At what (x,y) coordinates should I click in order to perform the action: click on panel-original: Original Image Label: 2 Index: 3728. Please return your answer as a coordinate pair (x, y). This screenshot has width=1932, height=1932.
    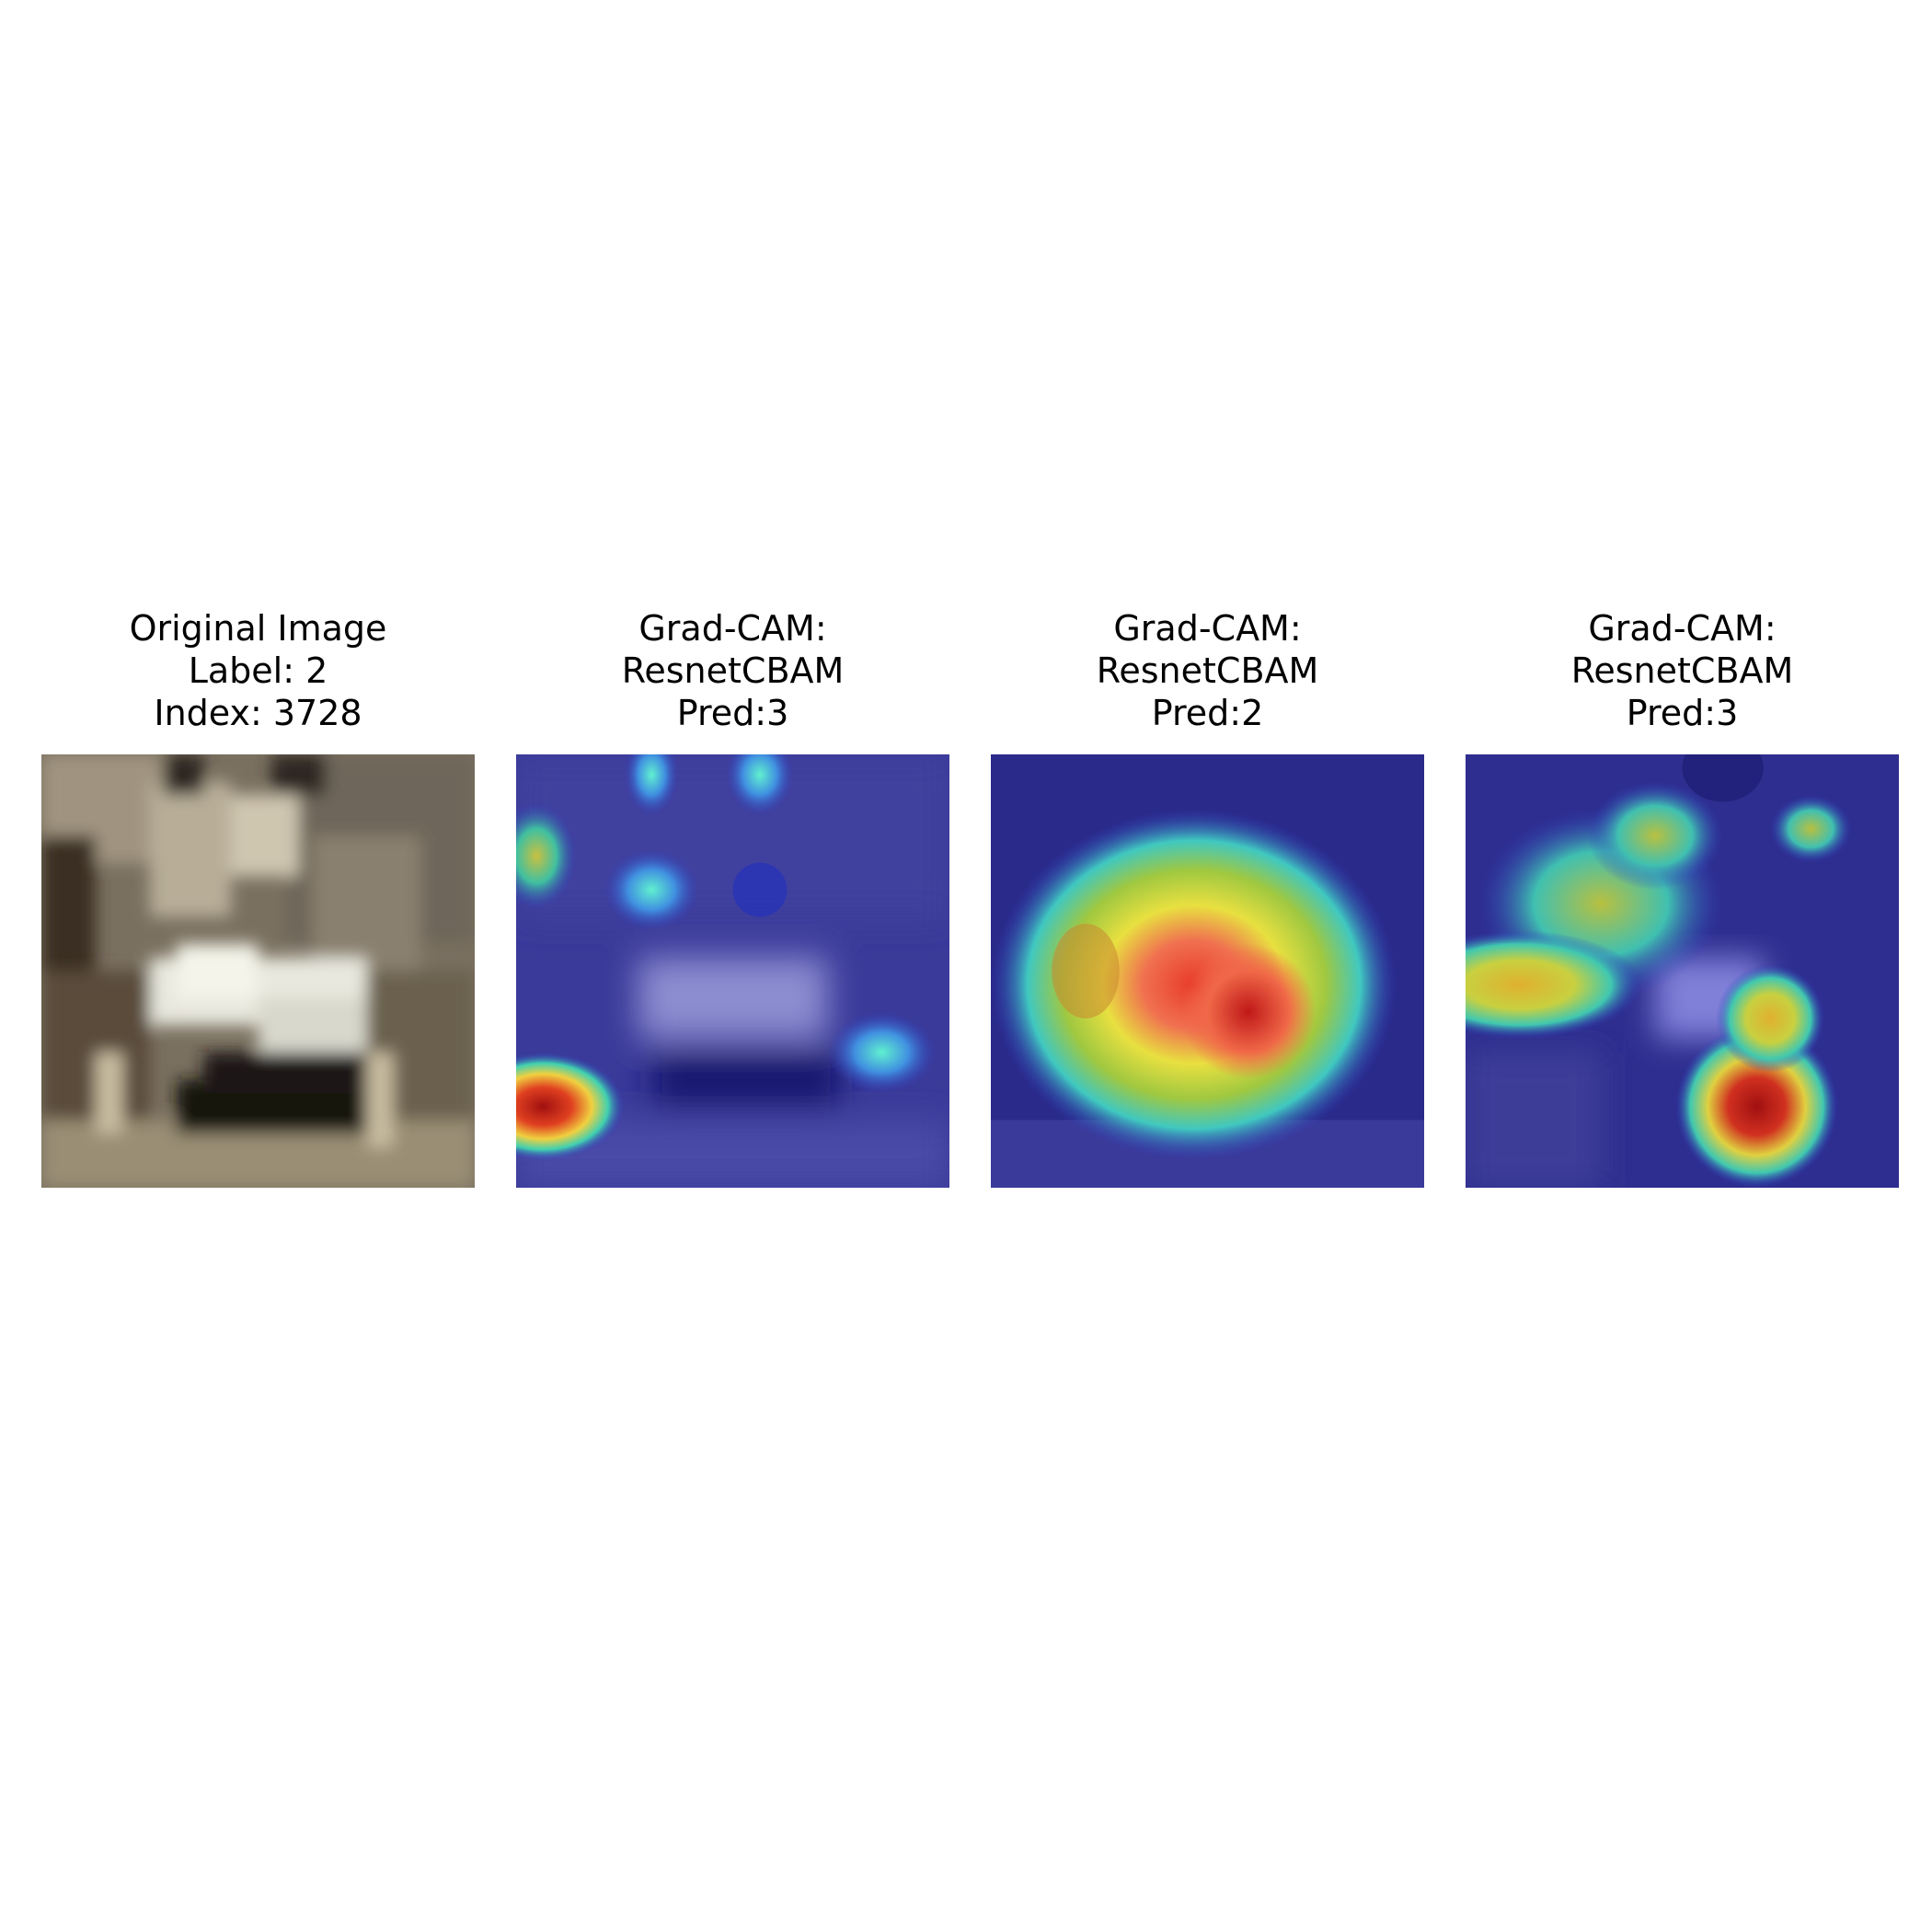
    Looking at the image, I should click on (258, 901).